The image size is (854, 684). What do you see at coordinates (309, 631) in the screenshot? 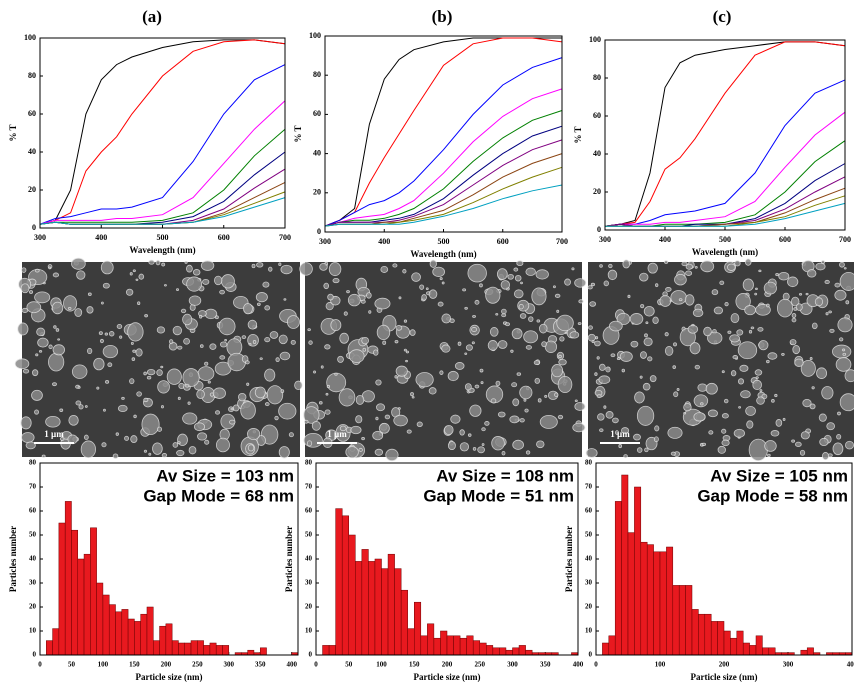
I see `y-tick-label: 10` at bounding box center [309, 631].